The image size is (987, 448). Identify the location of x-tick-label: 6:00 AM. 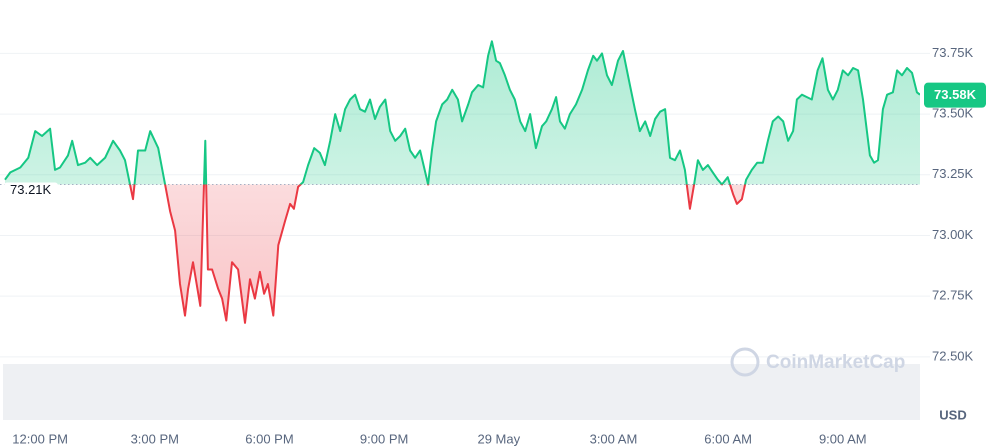
(728, 438).